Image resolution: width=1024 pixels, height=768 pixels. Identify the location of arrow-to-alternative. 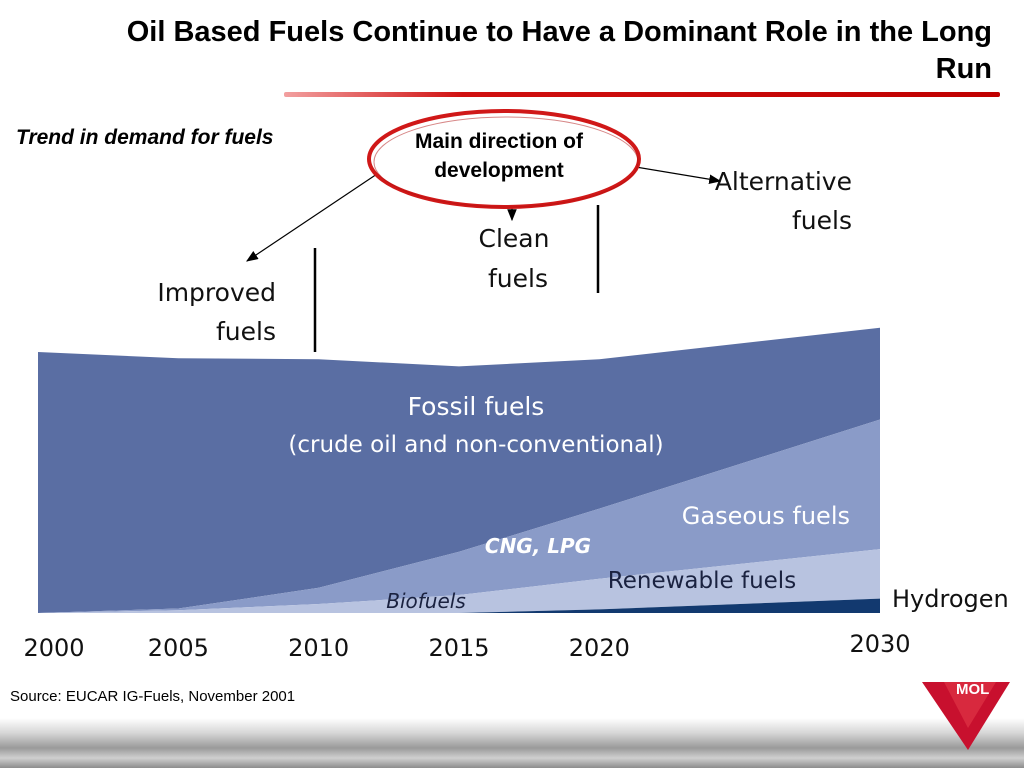
(675, 174).